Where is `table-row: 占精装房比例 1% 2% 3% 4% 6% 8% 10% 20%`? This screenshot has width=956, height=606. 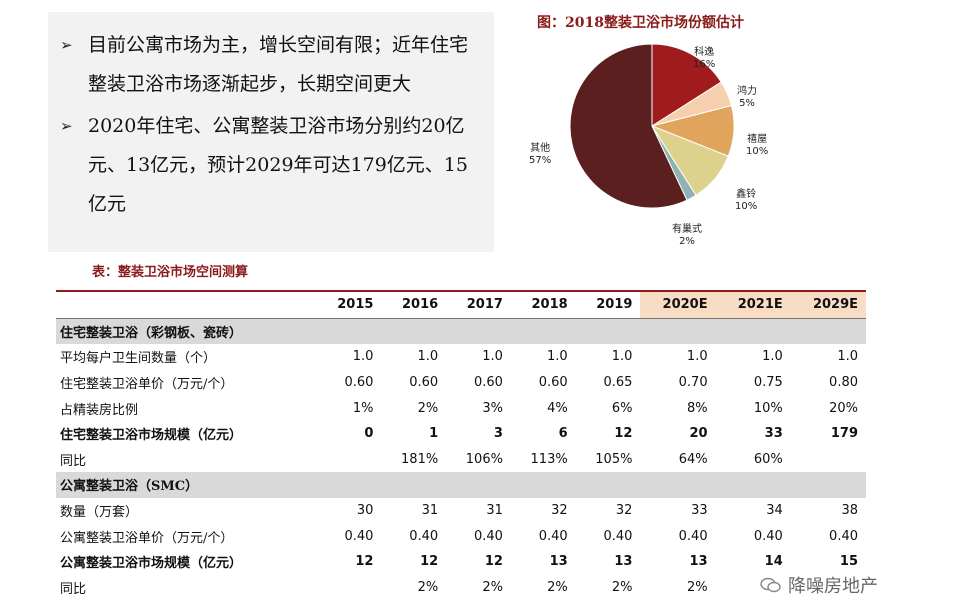 table-row: 占精装房比例 1% 2% 3% 4% 6% 8% 10% 20% is located at coordinates (461, 408).